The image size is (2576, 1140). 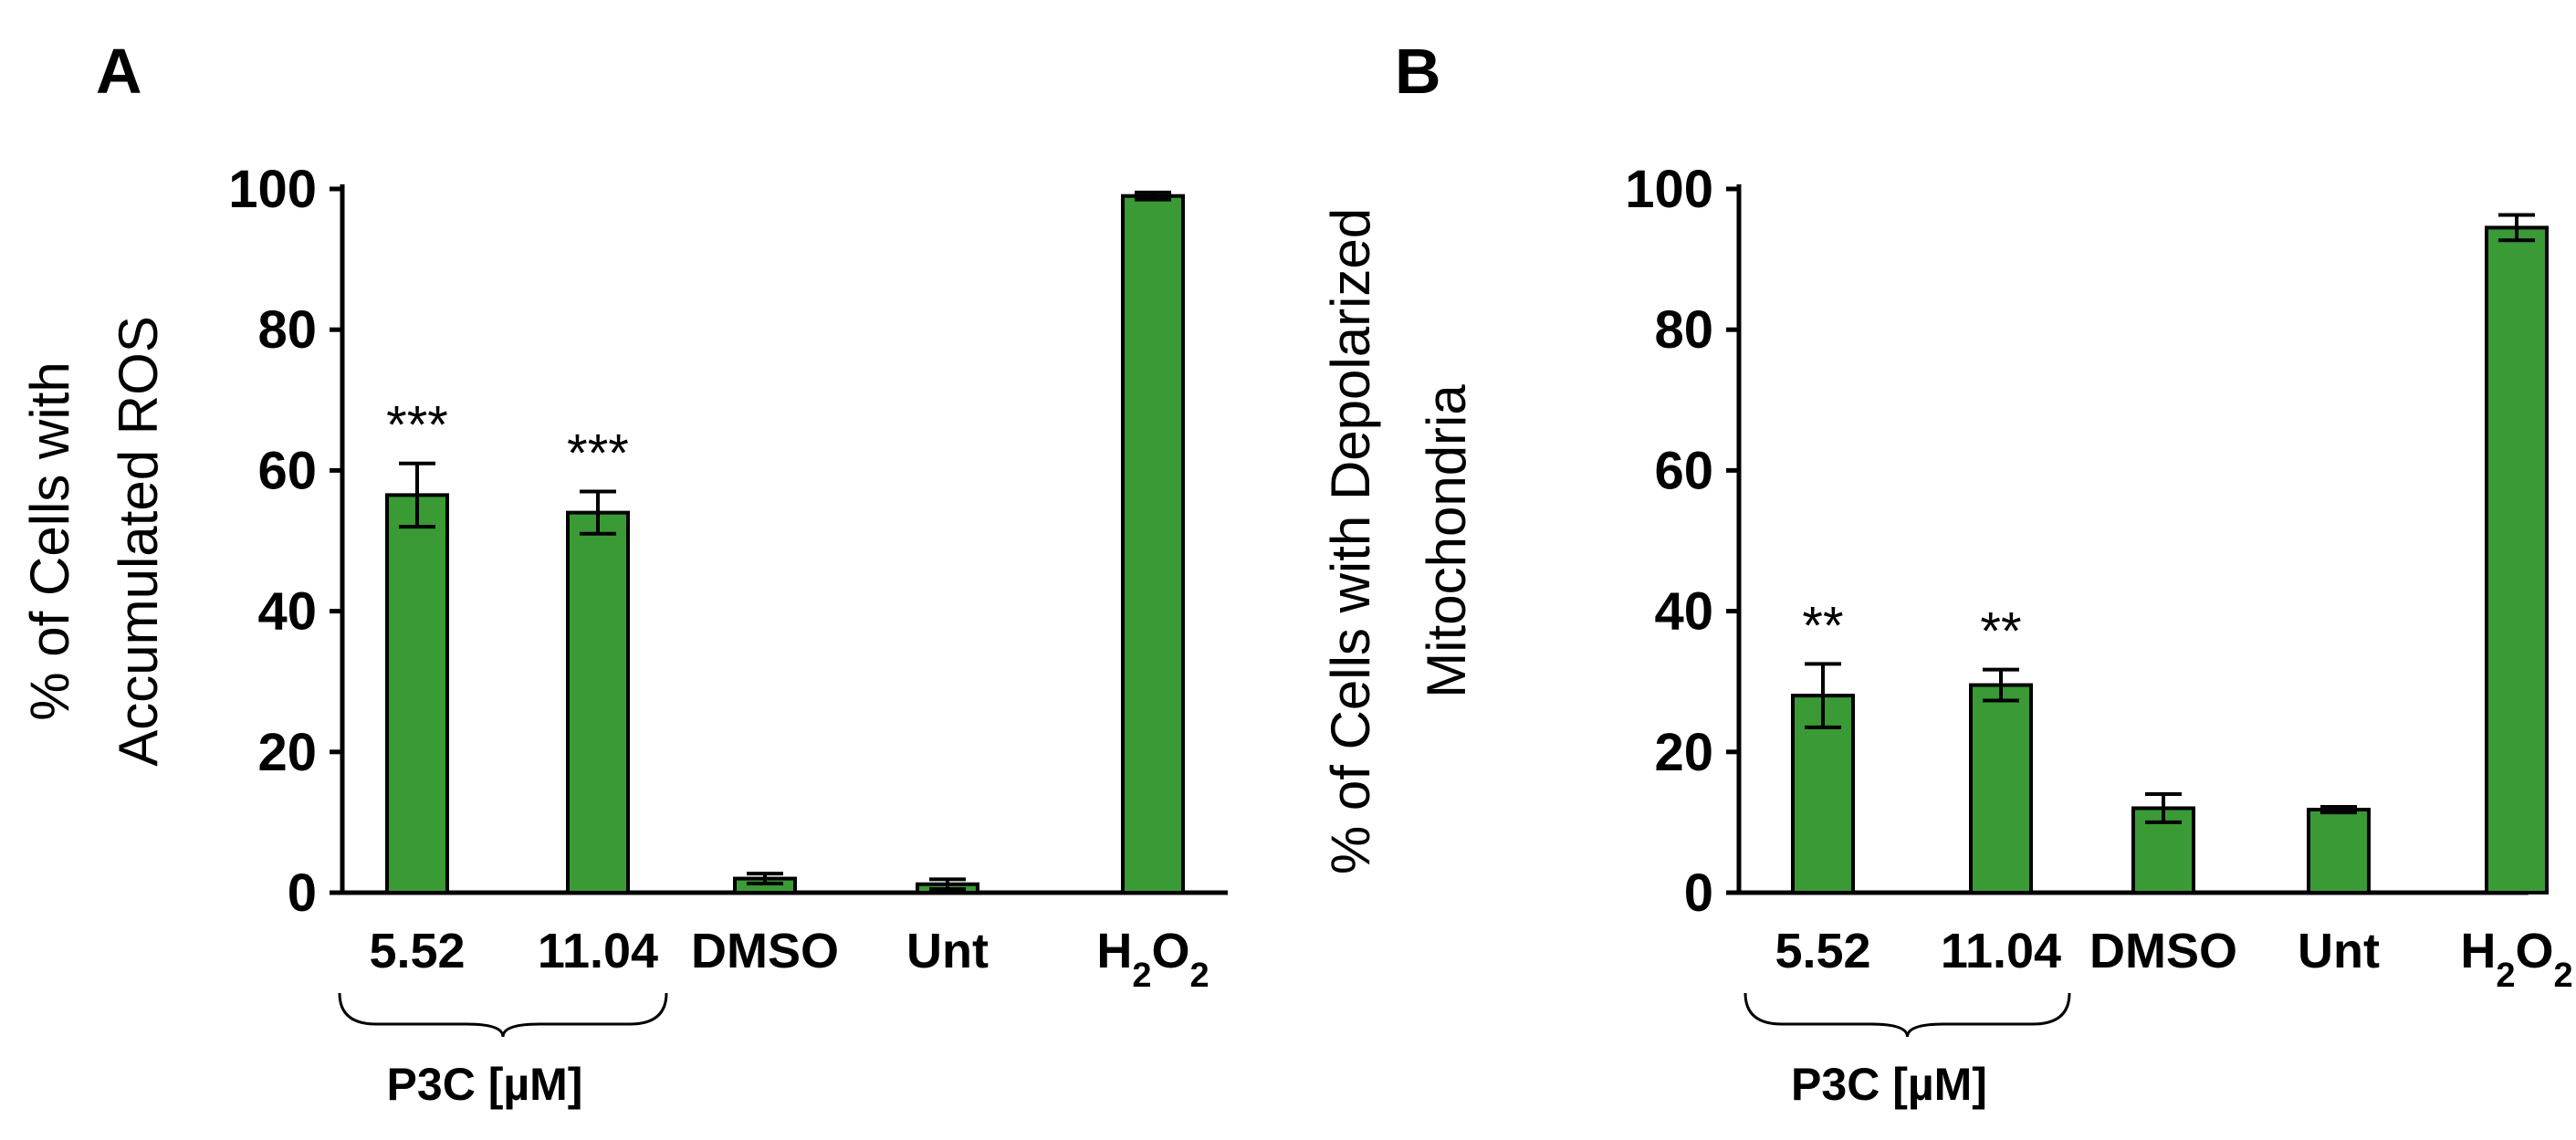 I want to click on y-axis-label: Mitochondria, so click(x=1446, y=541).